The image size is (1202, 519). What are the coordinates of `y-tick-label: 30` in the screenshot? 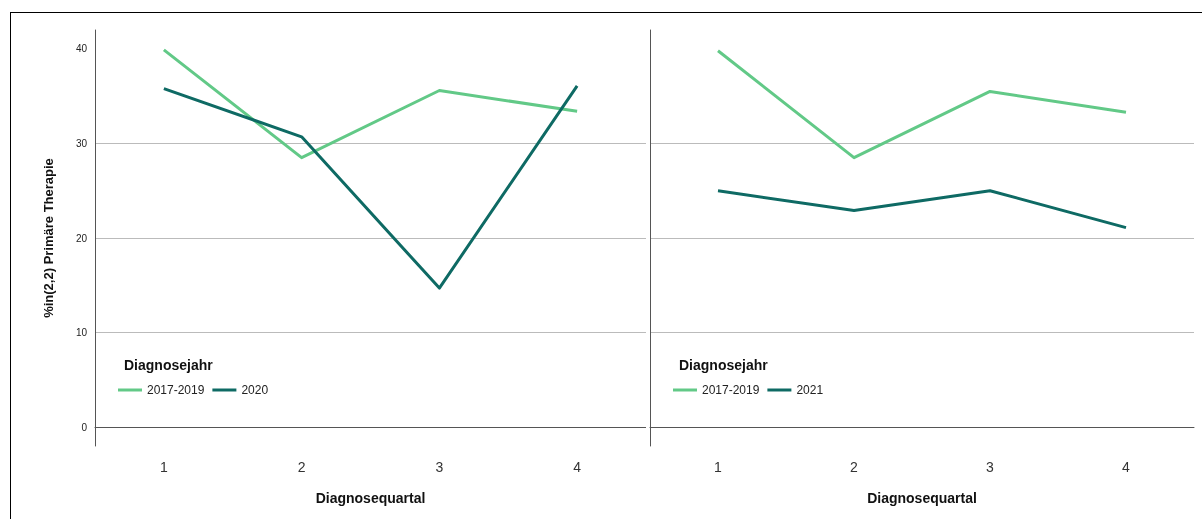 It's located at (81, 143).